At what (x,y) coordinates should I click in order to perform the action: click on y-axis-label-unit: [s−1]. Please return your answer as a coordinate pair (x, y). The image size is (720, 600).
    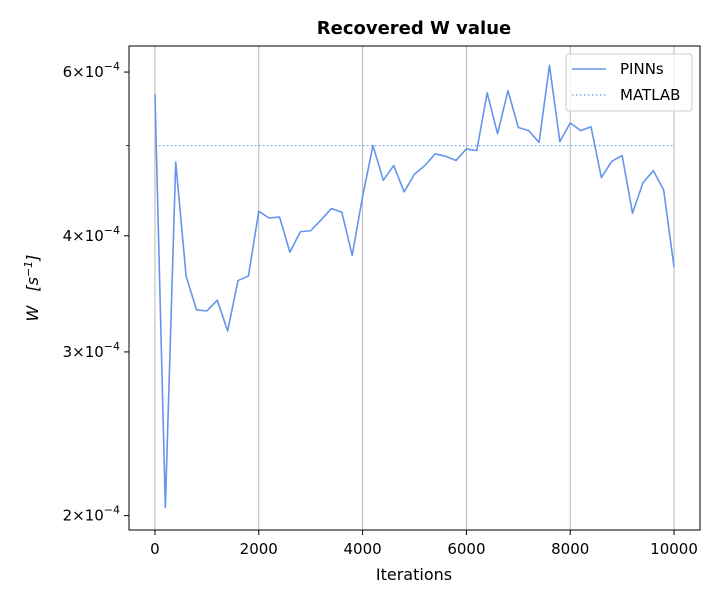
    Looking at the image, I should click on (32, 273).